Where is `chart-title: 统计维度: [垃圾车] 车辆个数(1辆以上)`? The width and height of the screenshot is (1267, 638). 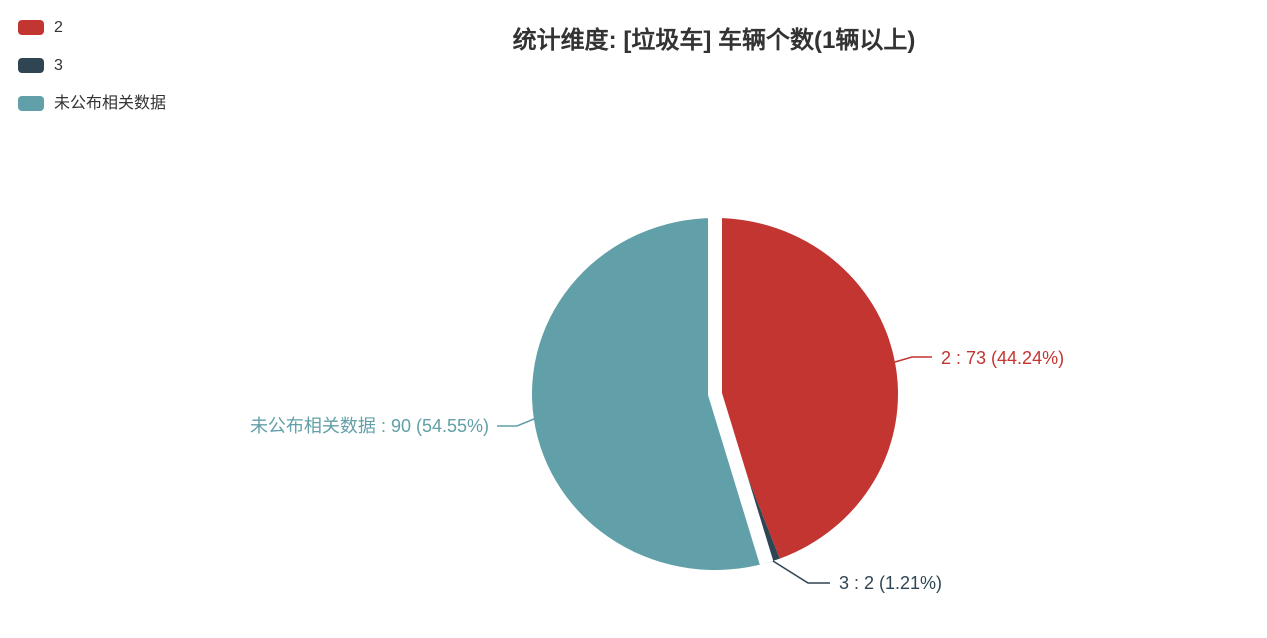 chart-title: 统计维度: [垃圾车] 车辆个数(1辆以上) is located at coordinates (714, 40).